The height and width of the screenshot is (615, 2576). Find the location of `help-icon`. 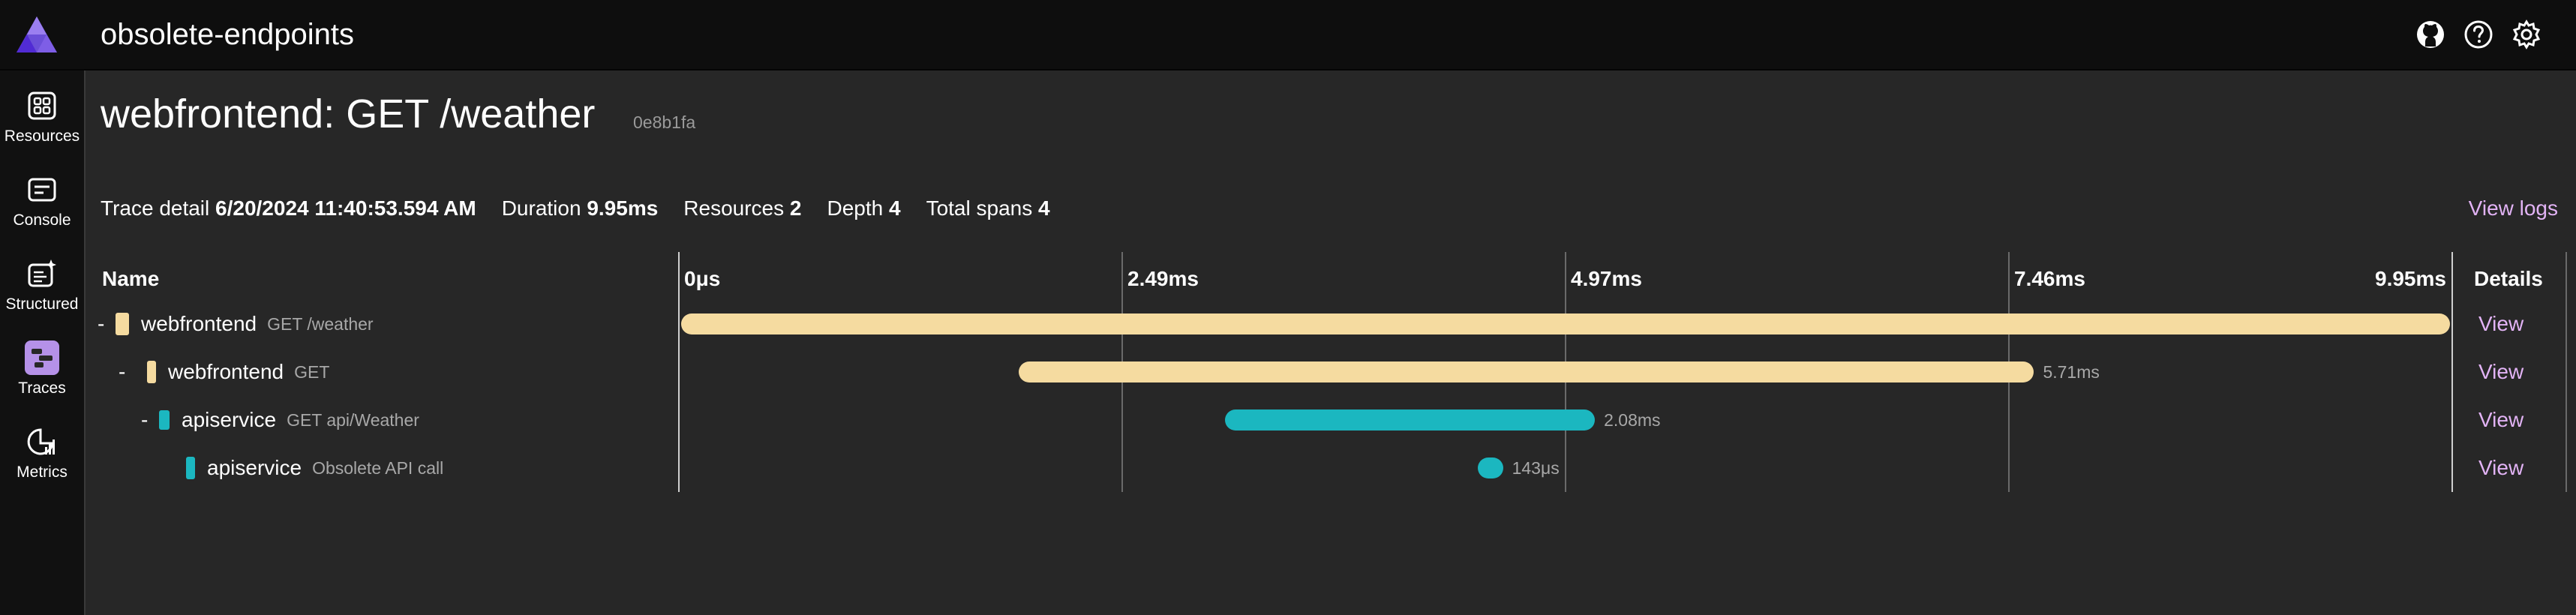

help-icon is located at coordinates (2478, 34).